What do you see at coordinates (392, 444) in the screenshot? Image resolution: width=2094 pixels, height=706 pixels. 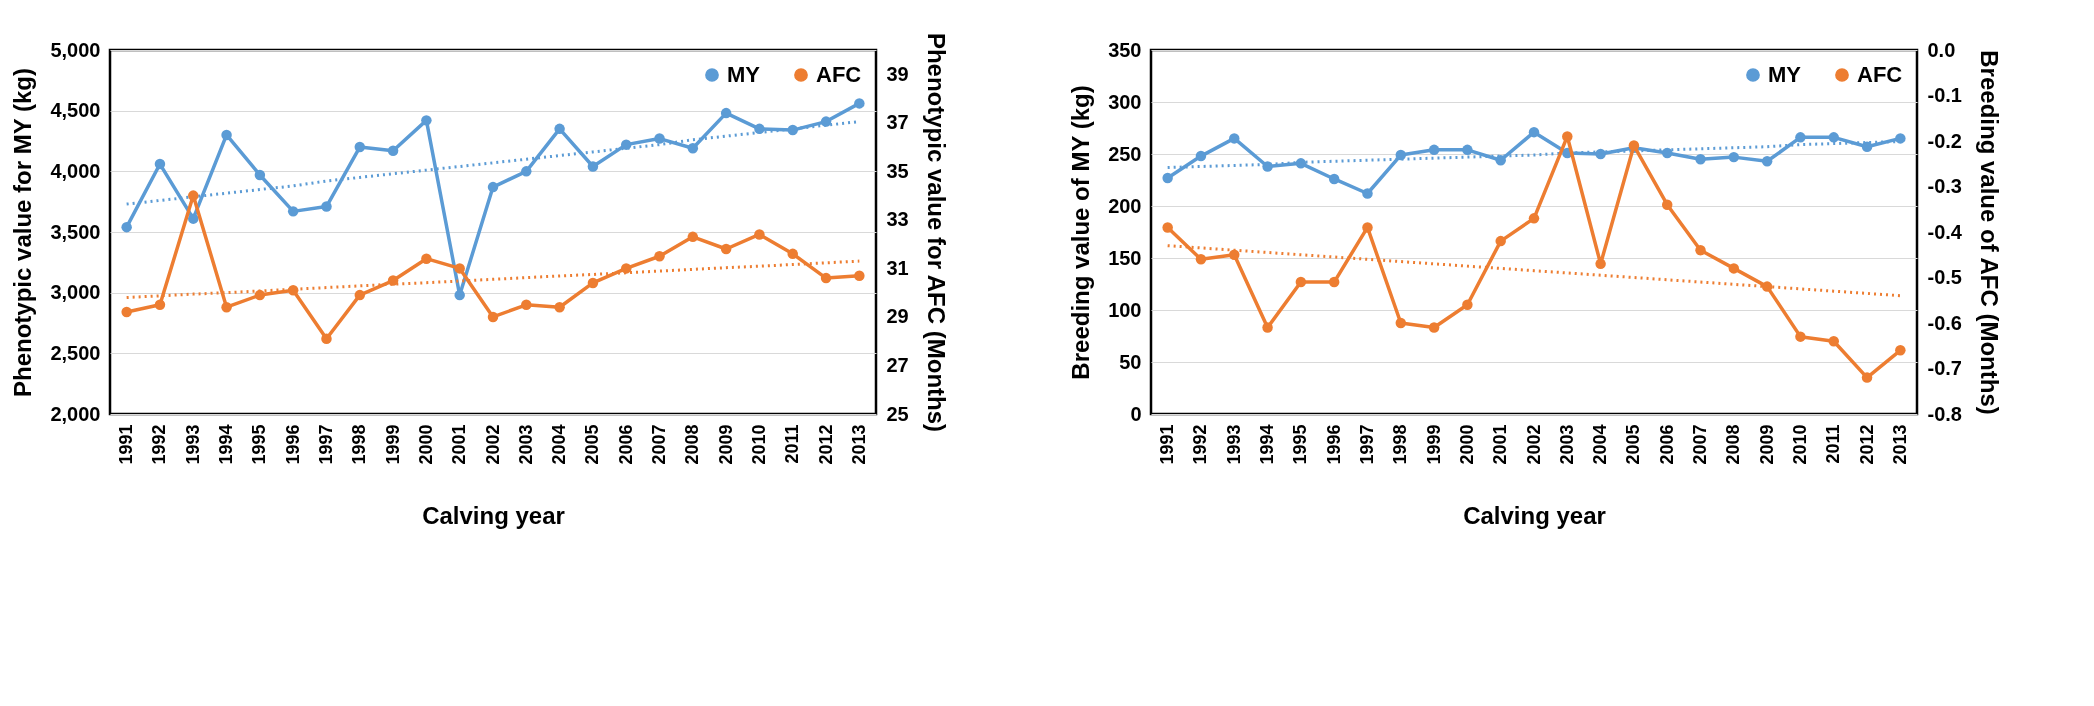 I see `x-tick-label: 1999` at bounding box center [392, 444].